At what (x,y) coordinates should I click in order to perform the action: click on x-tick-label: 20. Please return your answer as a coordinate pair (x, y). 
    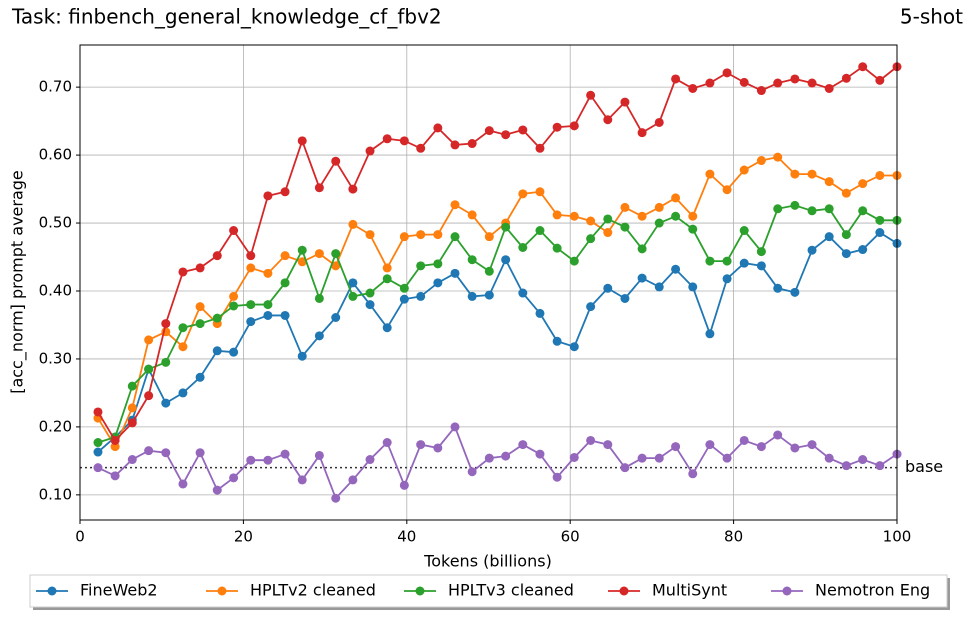
    Looking at the image, I should click on (243, 537).